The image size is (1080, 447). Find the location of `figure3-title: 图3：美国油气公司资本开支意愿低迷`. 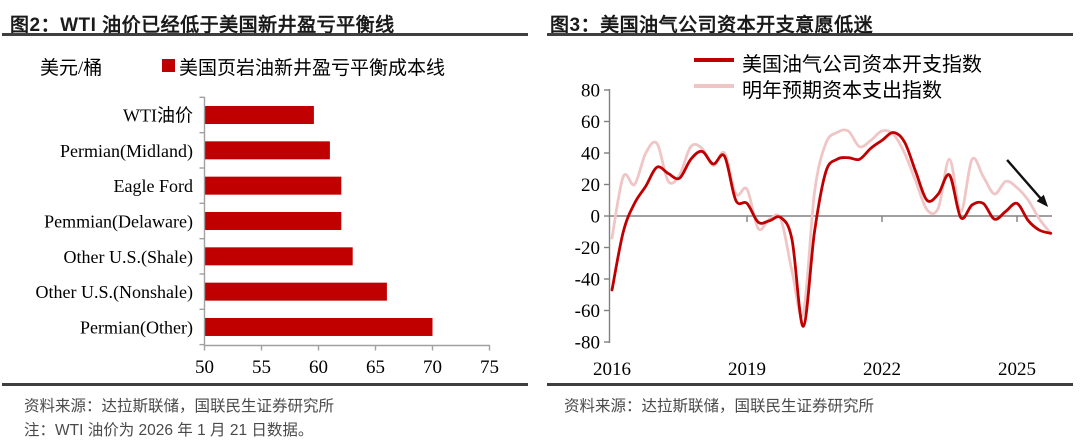

figure3-title: 图3：美国油气公司资本开支意愿低迷 is located at coordinates (712, 25).